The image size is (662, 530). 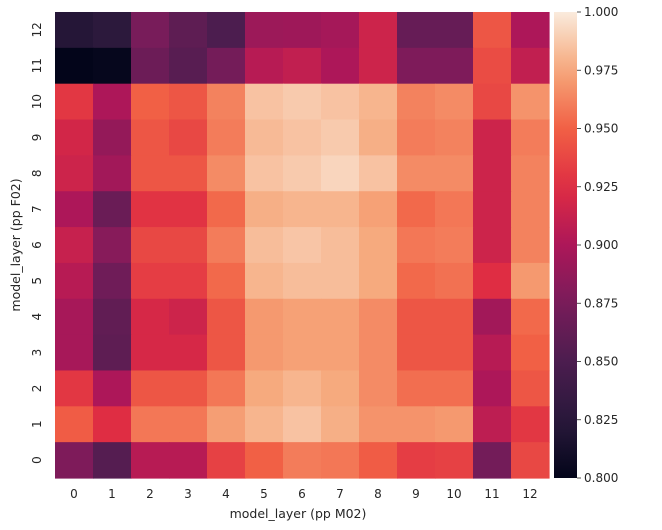 I want to click on heatmap-cell-r11-c2, so click(x=150, y=424).